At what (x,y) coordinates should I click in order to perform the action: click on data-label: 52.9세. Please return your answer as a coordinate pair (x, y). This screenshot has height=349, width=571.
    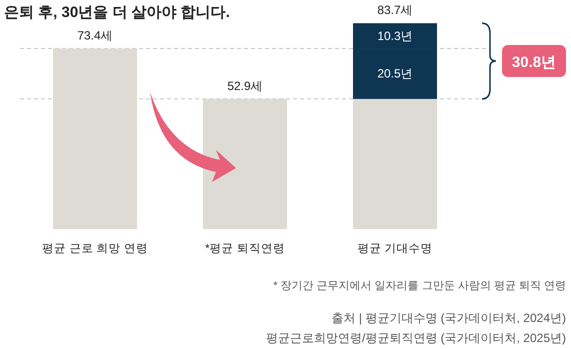
    Looking at the image, I should click on (245, 85).